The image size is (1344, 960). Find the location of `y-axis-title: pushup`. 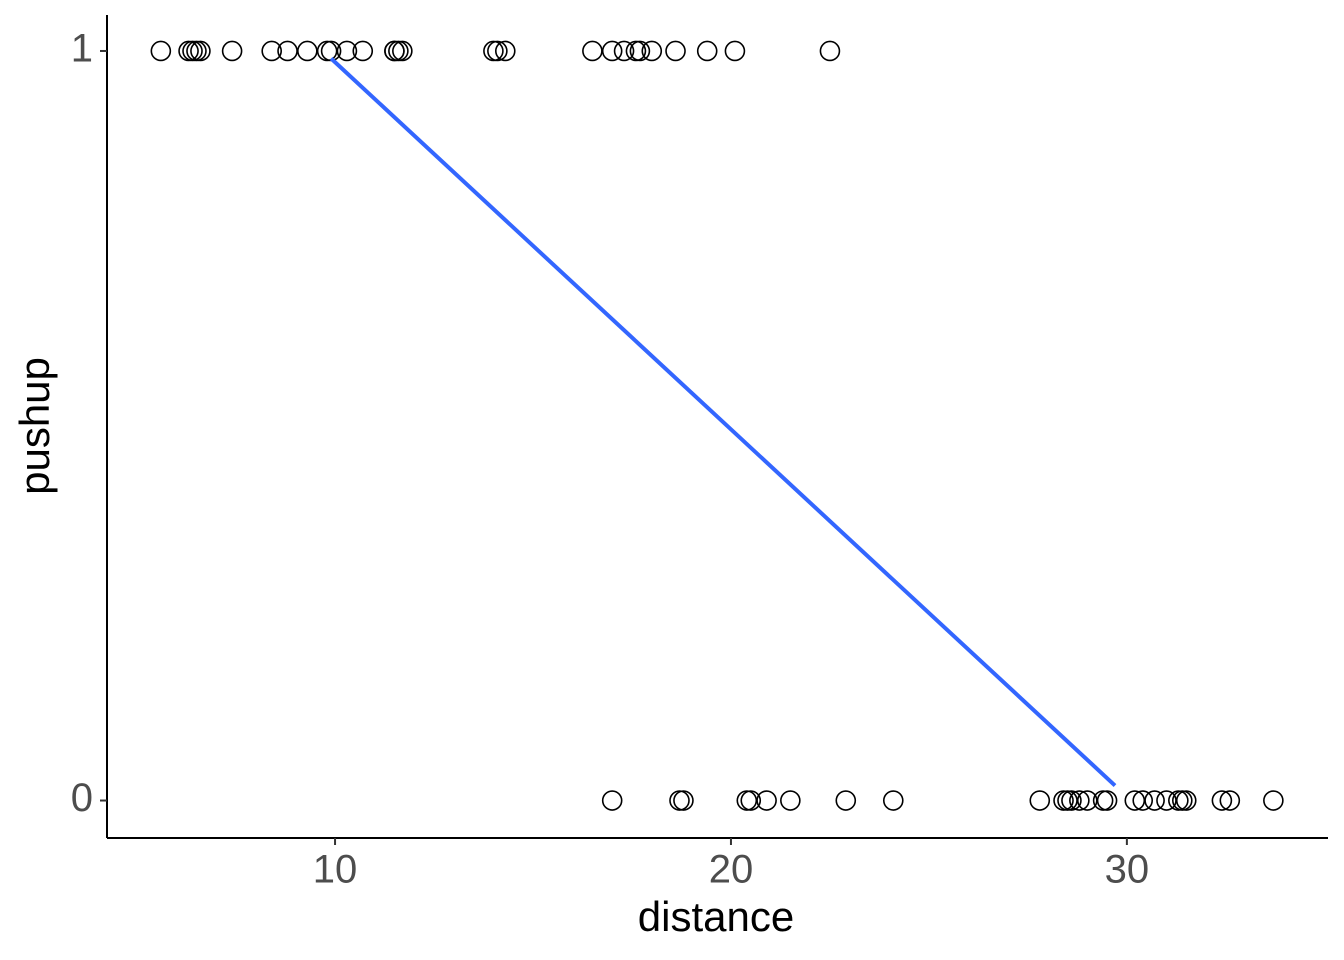

y-axis-title: pushup is located at coordinates (34, 426).